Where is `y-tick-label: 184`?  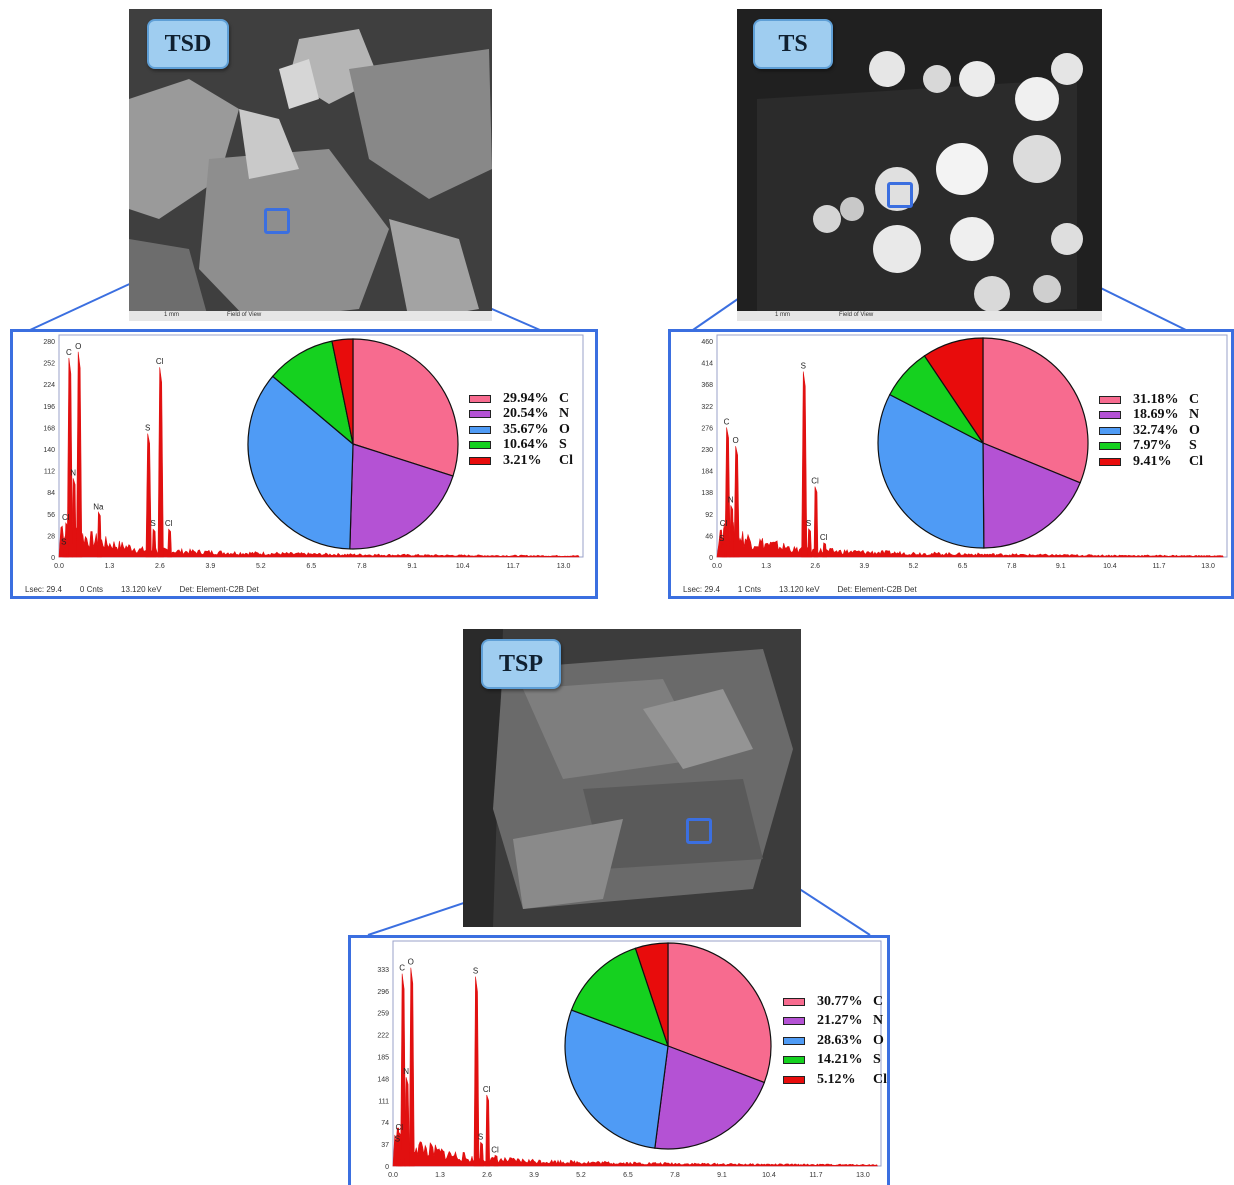 y-tick-label: 184 is located at coordinates (707, 472).